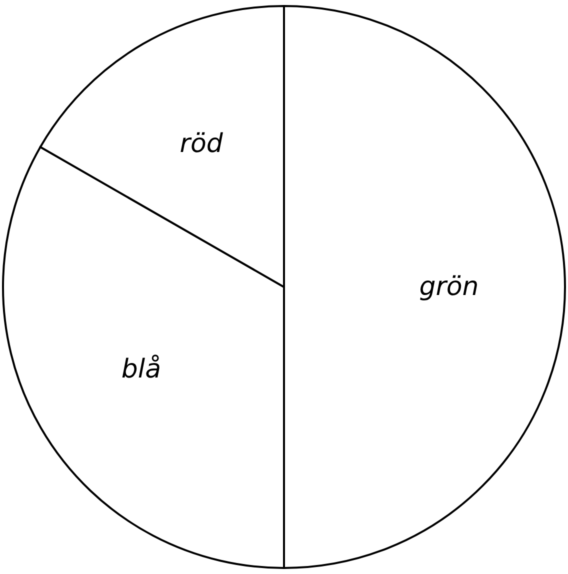 This screenshot has height=574, width=568. What do you see at coordinates (449, 287) in the screenshot?
I see `slice-label: grön` at bounding box center [449, 287].